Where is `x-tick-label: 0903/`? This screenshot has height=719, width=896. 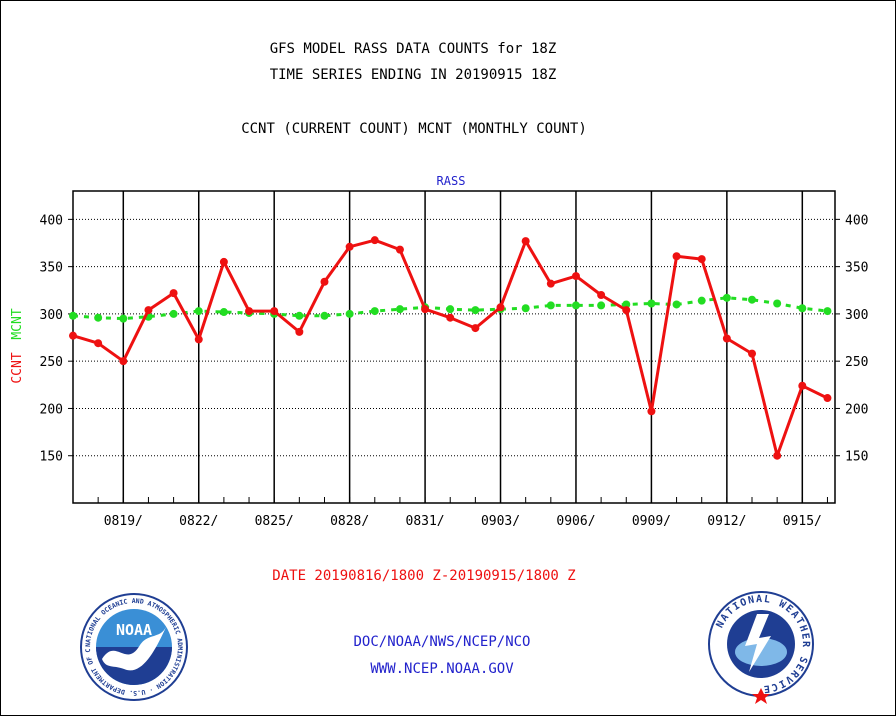
x-tick-label: 0903/ is located at coordinates (500, 521).